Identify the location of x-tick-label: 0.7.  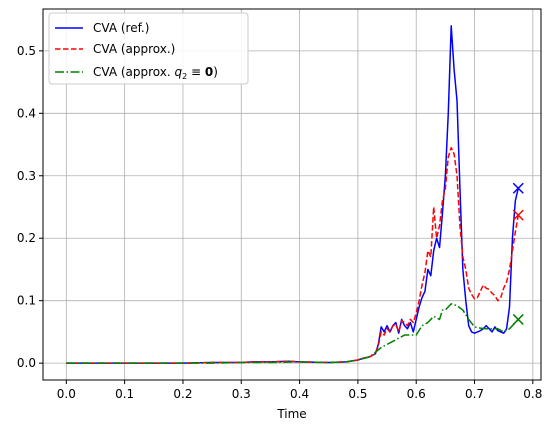
(474, 394).